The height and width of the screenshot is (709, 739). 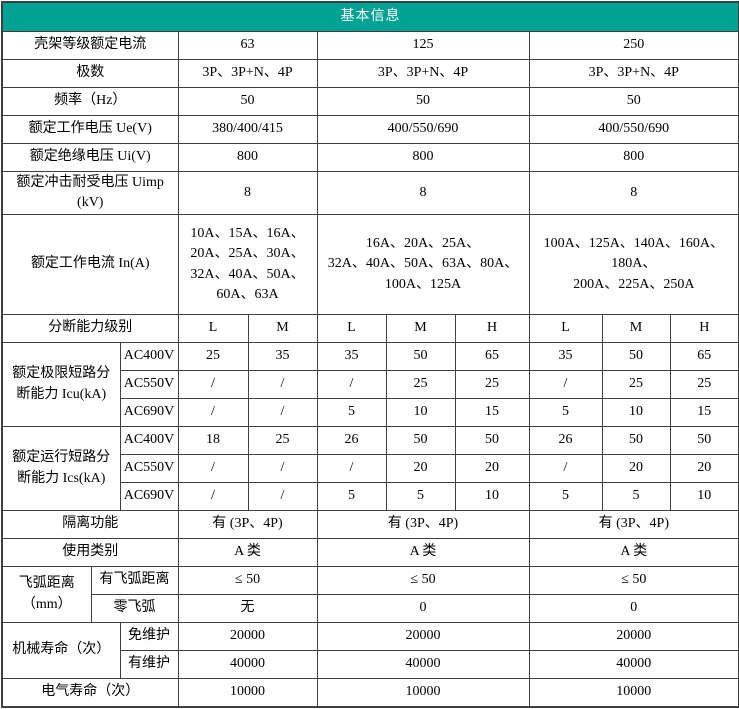 What do you see at coordinates (90, 525) in the screenshot?
I see `row-label: 隔离功能` at bounding box center [90, 525].